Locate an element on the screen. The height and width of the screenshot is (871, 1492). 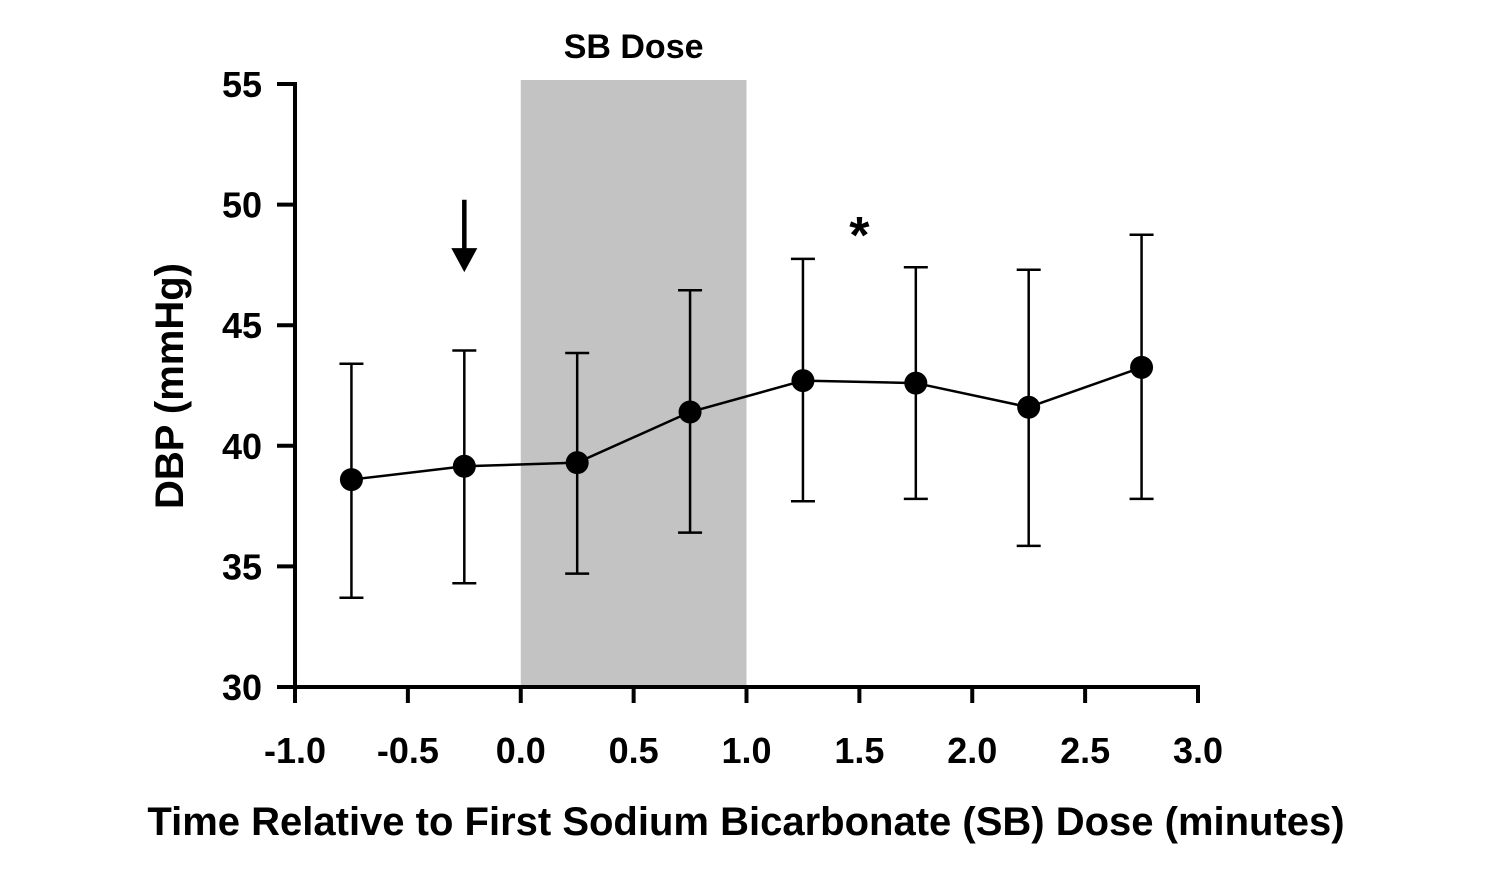
x-tick-labels: -1.0 -0.5 0.0 0.5 1.0 1.5 2.0 2.5 3.0 is located at coordinates (743, 750).